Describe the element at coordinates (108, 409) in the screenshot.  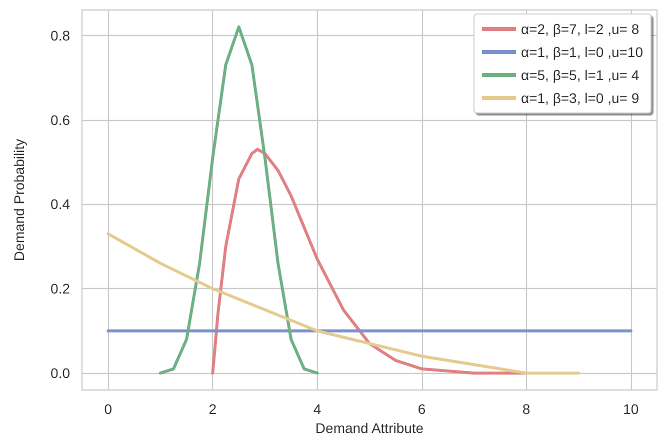
I see `x-tick-label: 0` at that location.